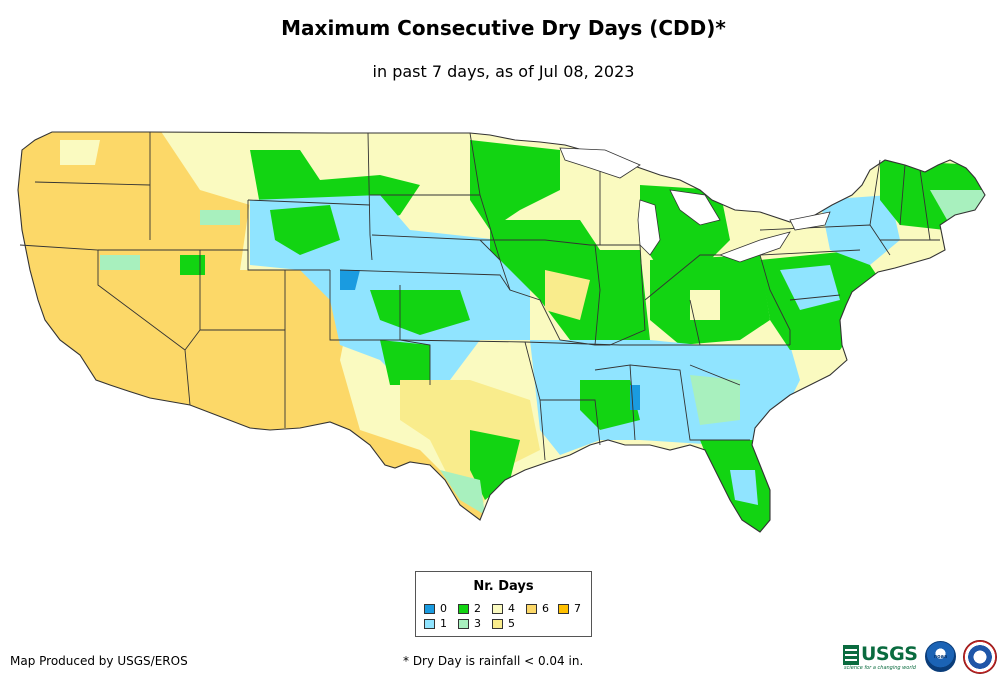 The width and height of the screenshot is (1007, 691). What do you see at coordinates (569, 609) in the screenshot?
I see `legend-item-7: 7` at bounding box center [569, 609].